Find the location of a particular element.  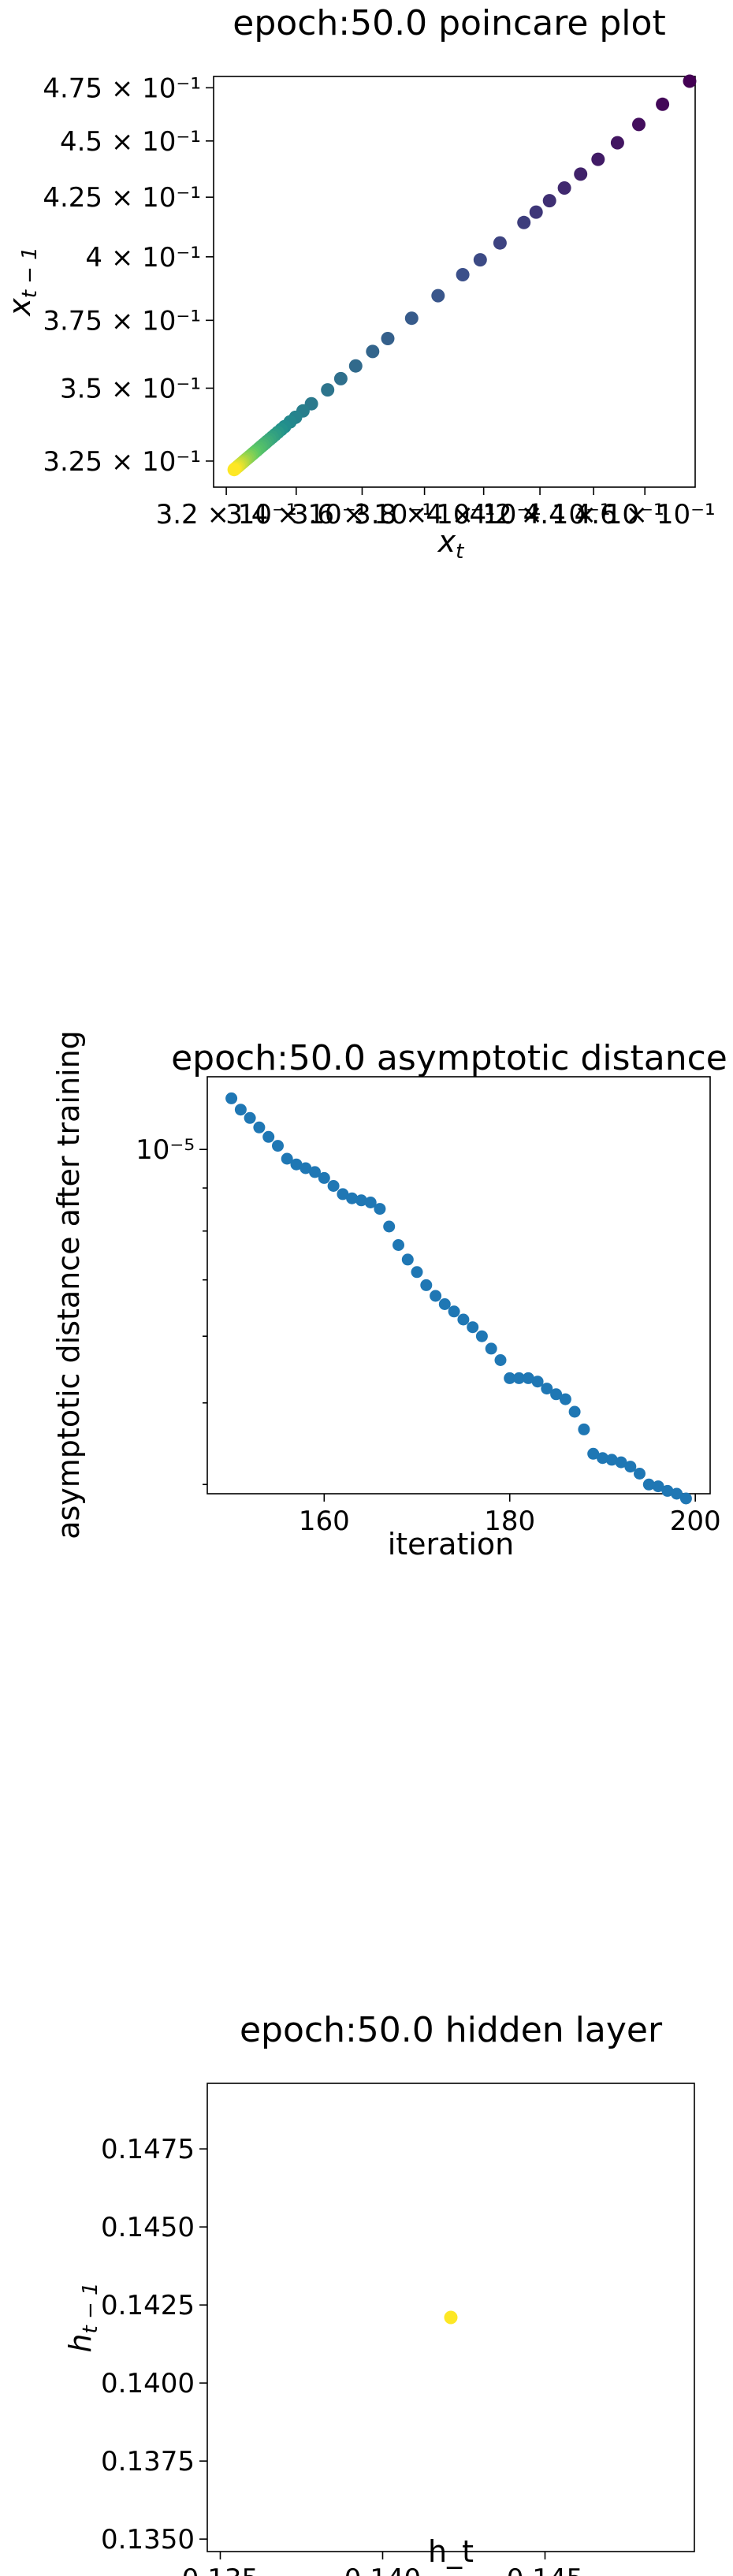

x-tick-label: 160 is located at coordinates (324, 1521).